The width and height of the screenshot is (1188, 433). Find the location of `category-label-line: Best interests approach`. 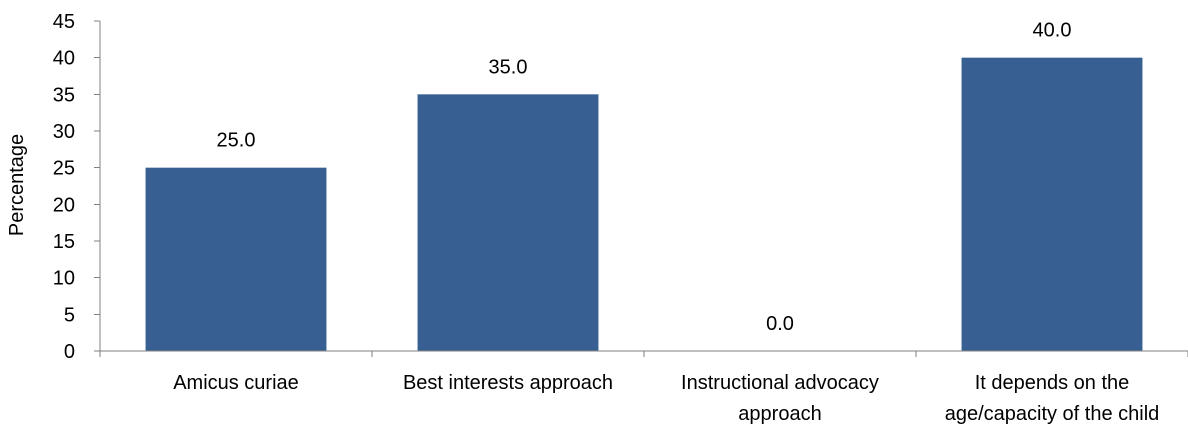

category-label-line: Best interests approach is located at coordinates (508, 383).